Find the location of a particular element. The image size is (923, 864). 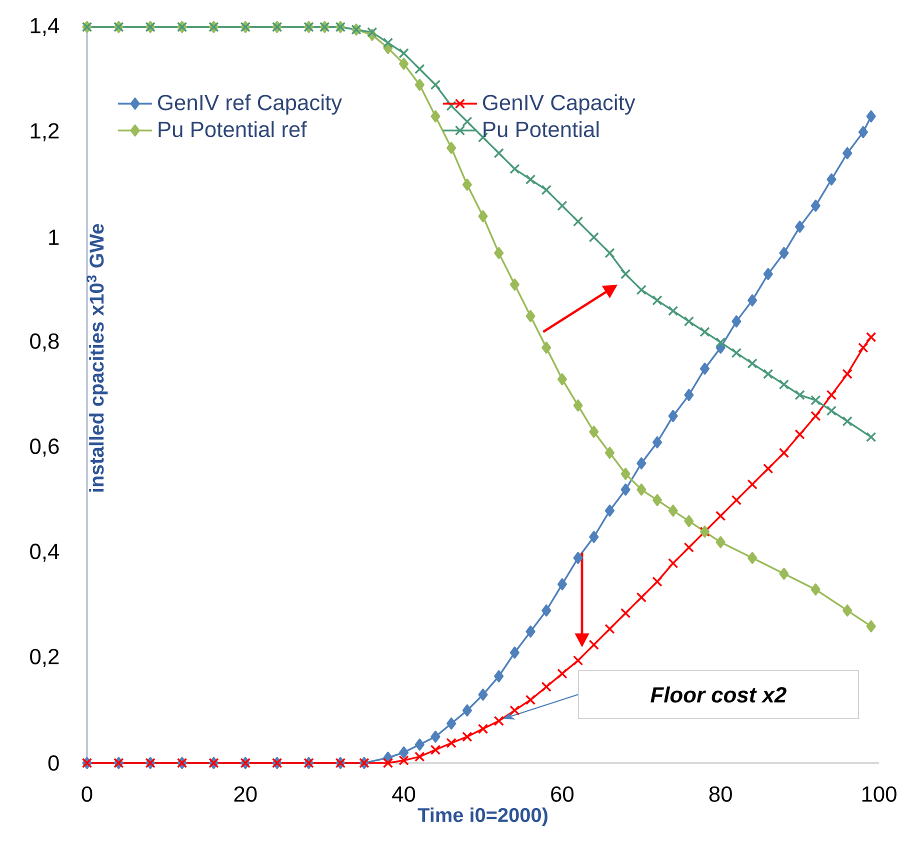

y-tick-label: 0,2 is located at coordinates (44, 657).